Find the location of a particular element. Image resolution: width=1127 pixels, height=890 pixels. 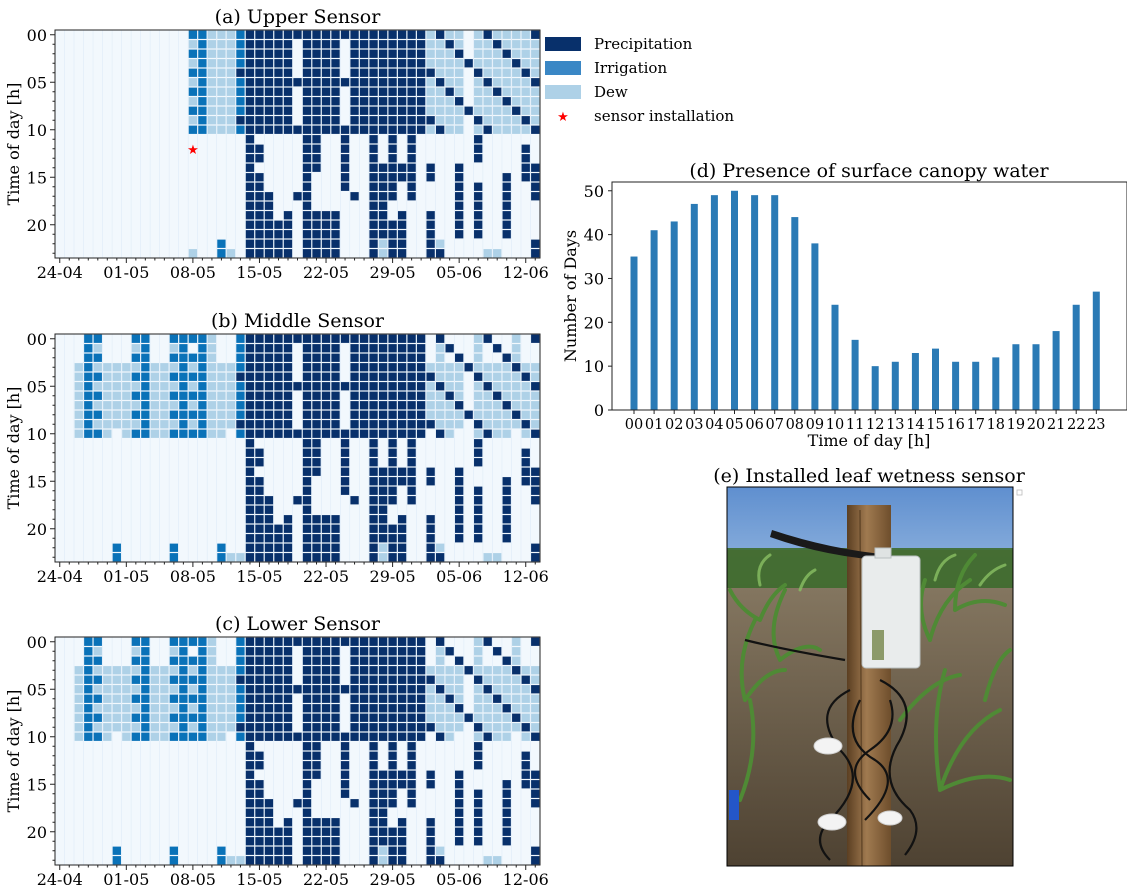

bar-chart-xtick-label: 05 is located at coordinates (734, 425).